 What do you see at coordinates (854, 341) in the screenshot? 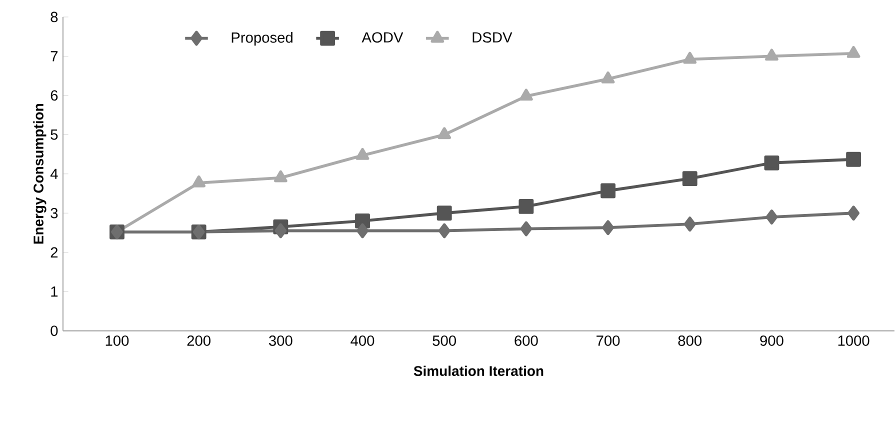
I see `x-tick-label: 1000` at bounding box center [854, 341].